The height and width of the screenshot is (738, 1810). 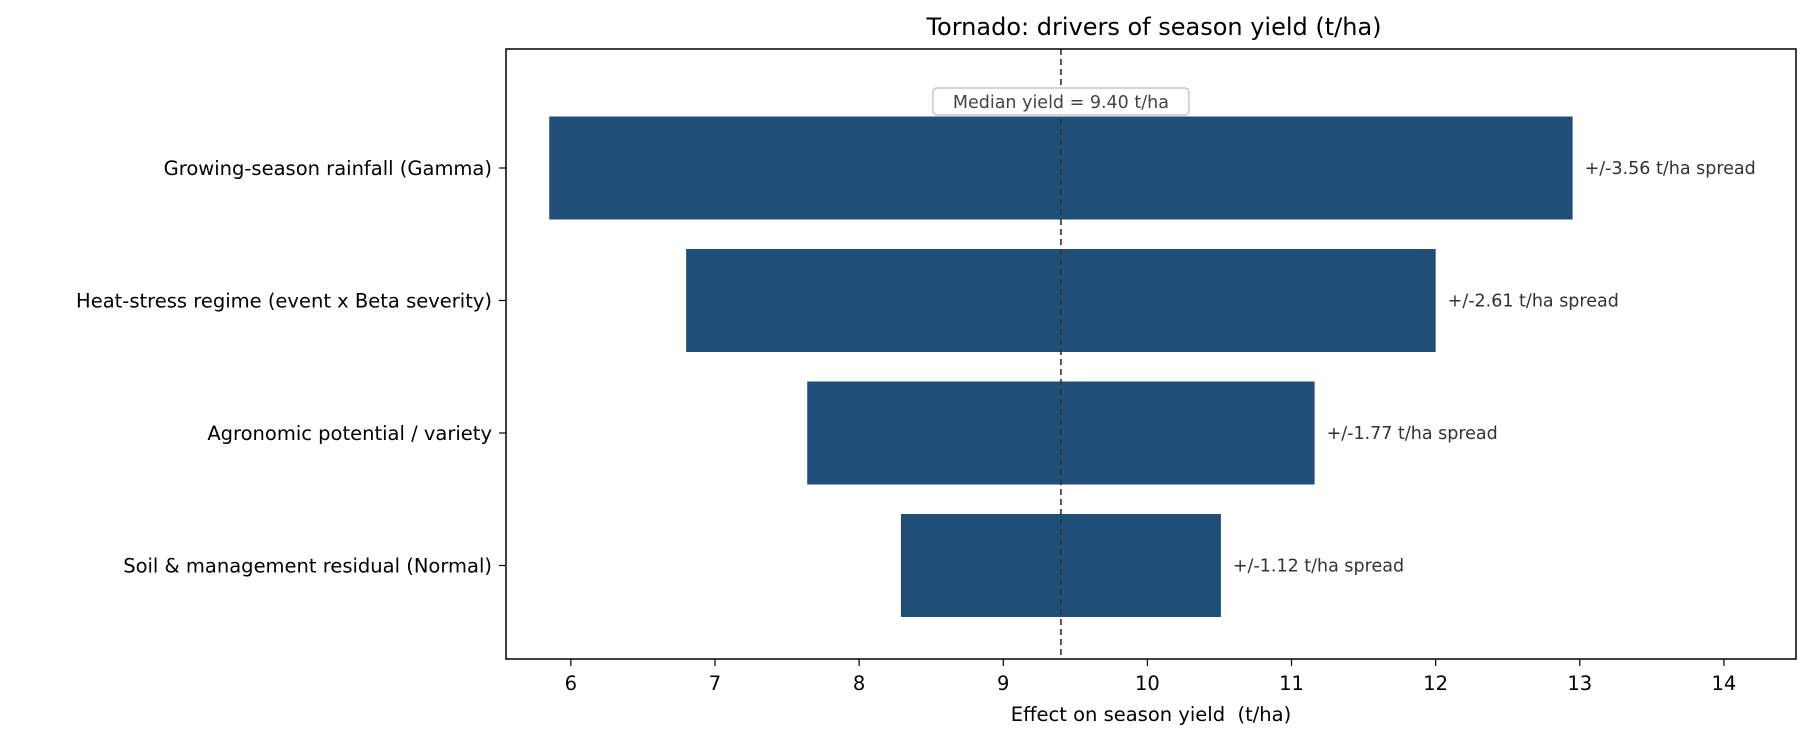 I want to click on chart-title: Tornado: drivers of season yield (t/ha), so click(x=1153, y=27).